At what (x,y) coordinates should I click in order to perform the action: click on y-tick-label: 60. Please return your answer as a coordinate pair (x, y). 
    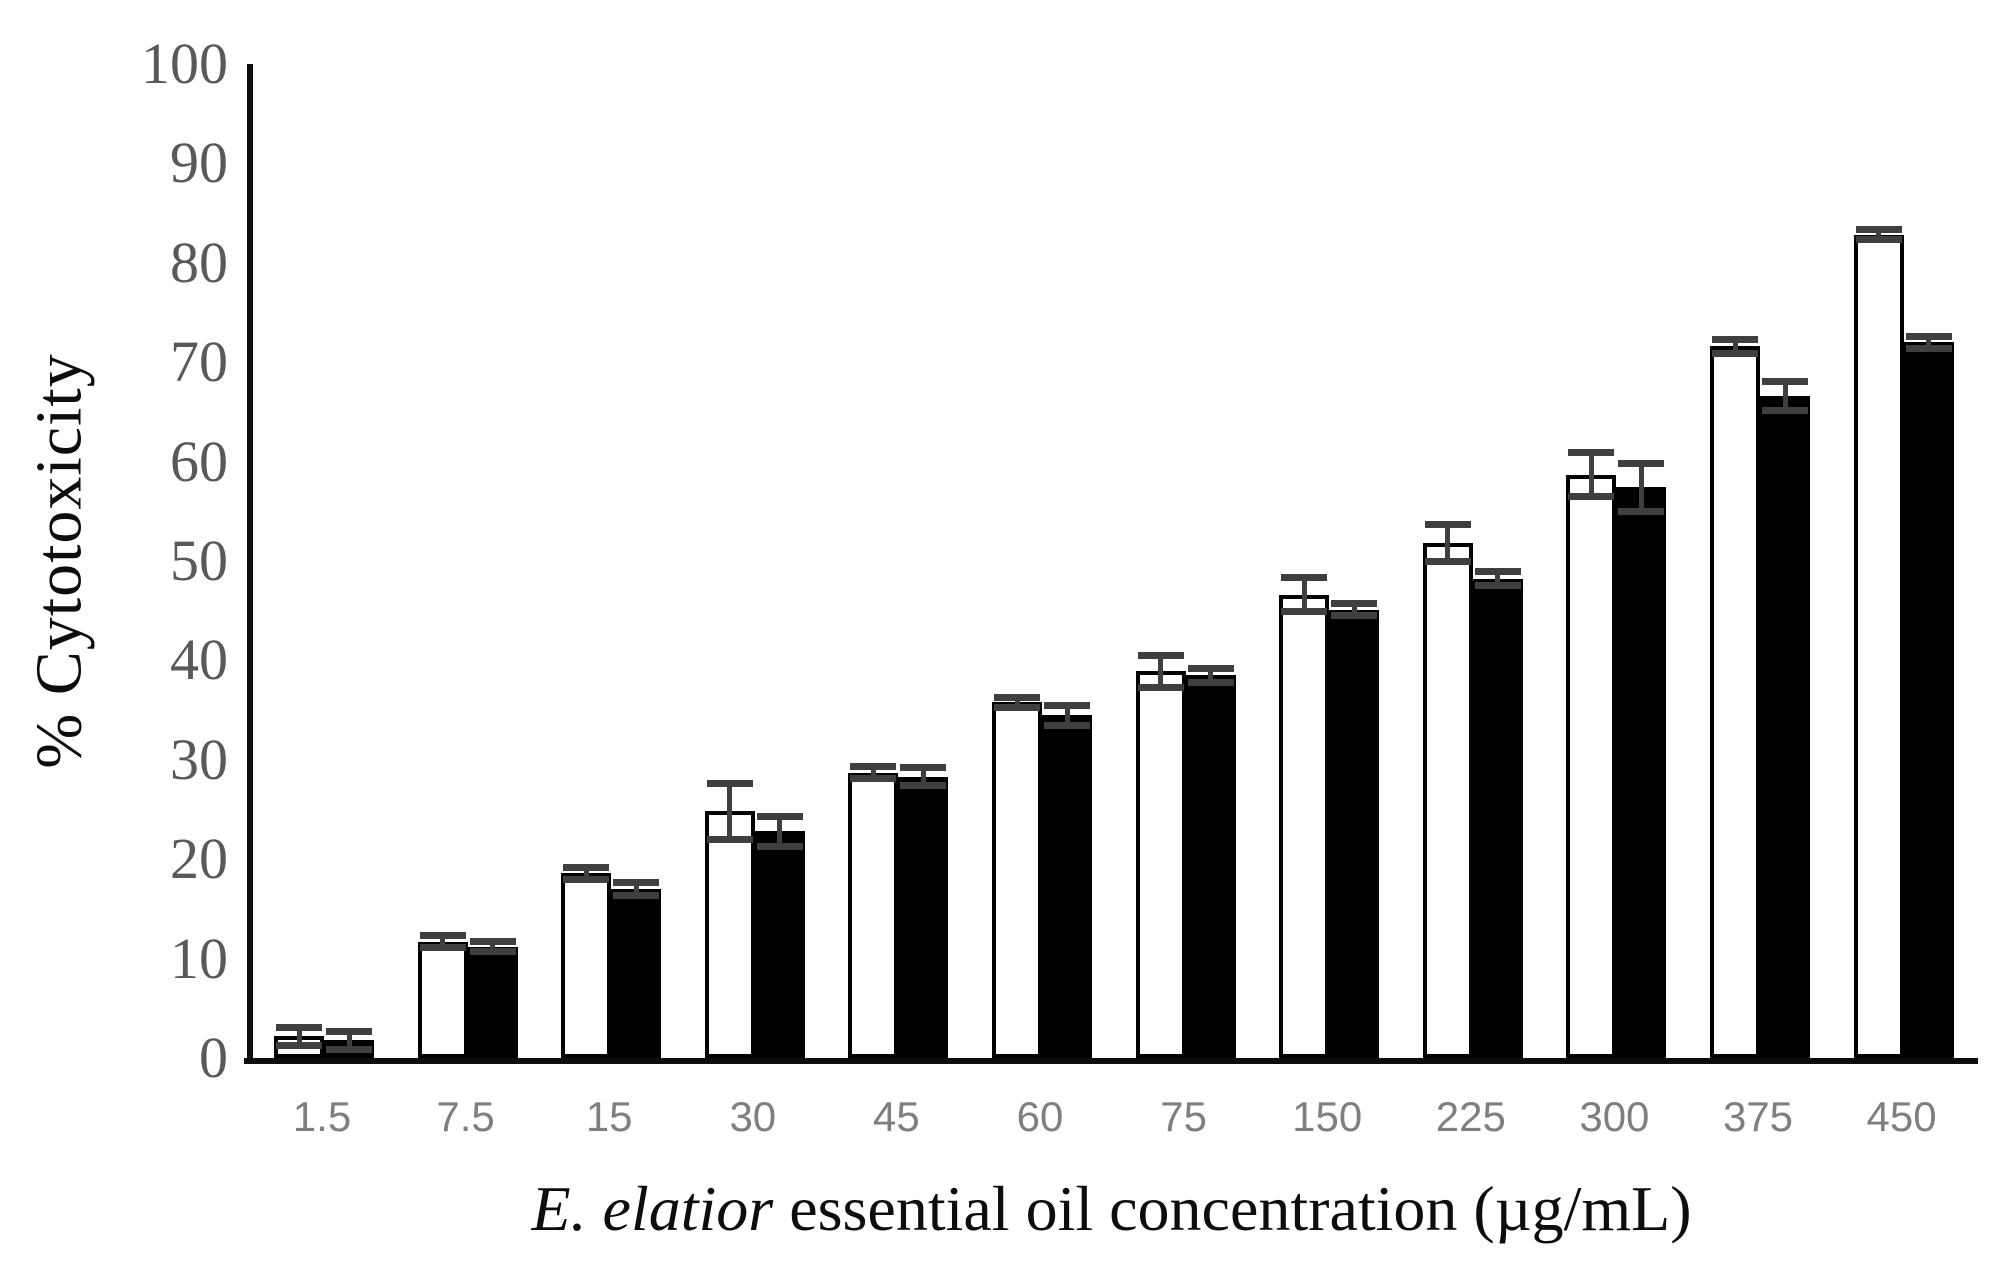
    Looking at the image, I should click on (199, 461).